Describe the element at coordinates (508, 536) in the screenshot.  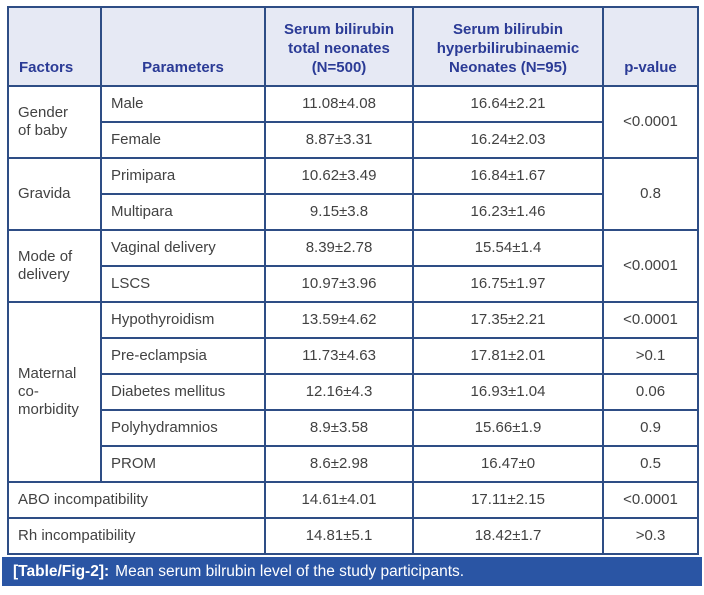
I see `cell-hyper: 18.42±1.7` at that location.